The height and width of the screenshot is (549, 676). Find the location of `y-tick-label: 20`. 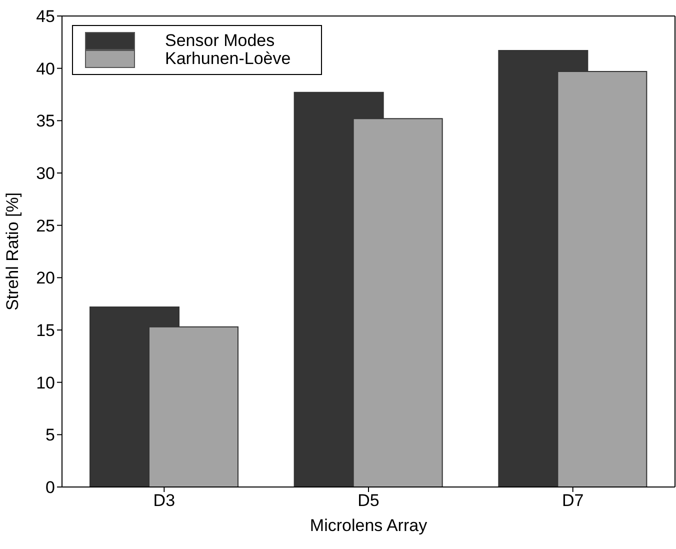

y-tick-label: 20 is located at coordinates (45, 278).